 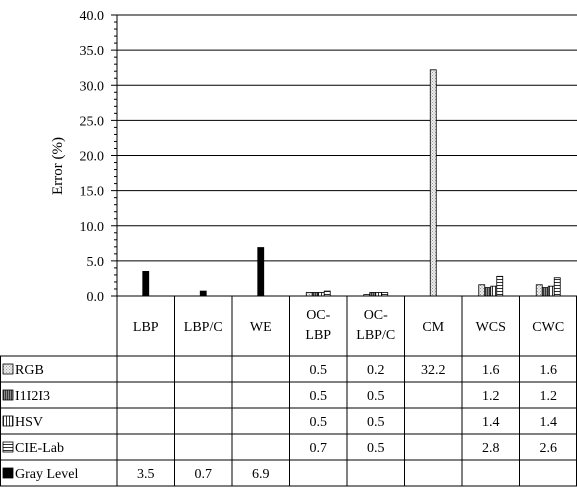 What do you see at coordinates (96, 262) in the screenshot?
I see `y-tick-label: 5.0` at bounding box center [96, 262].